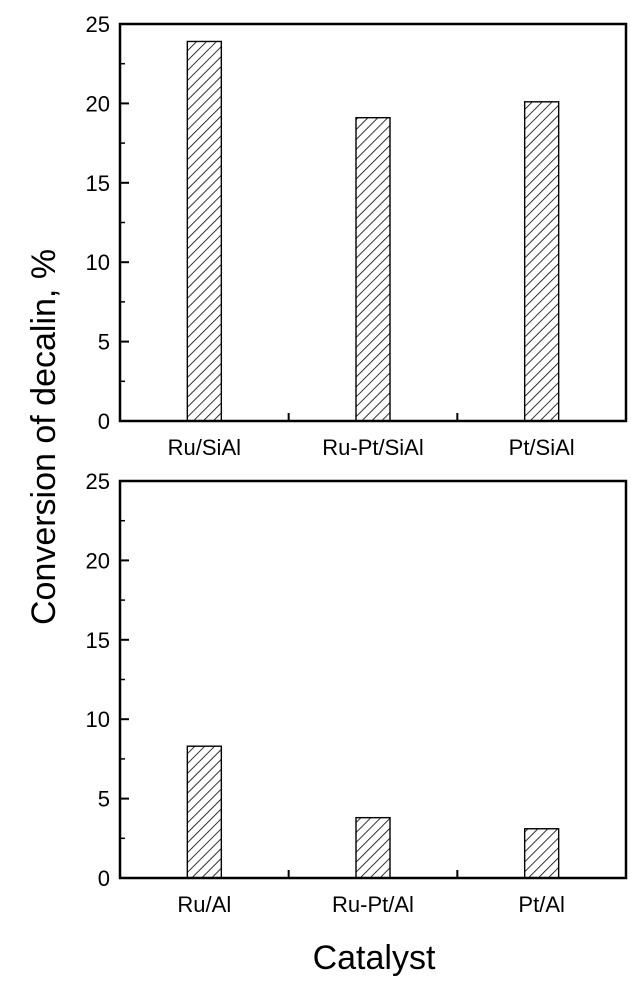  I want to click on x-tick-label: Ru-Pt/Al, so click(373, 904).